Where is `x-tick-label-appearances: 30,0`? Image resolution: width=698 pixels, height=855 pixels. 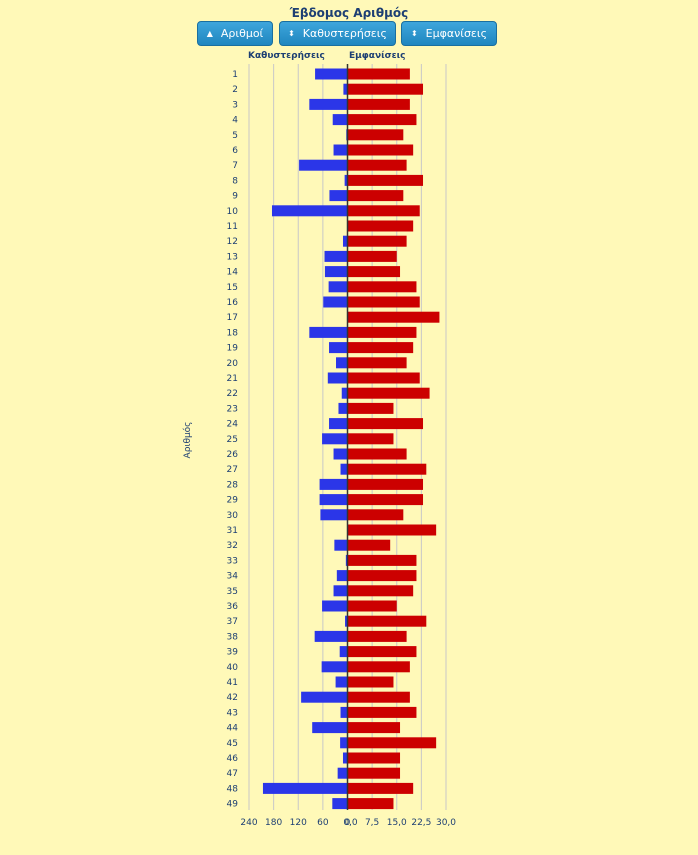 x-tick-label-appearances: 30,0 is located at coordinates (446, 823).